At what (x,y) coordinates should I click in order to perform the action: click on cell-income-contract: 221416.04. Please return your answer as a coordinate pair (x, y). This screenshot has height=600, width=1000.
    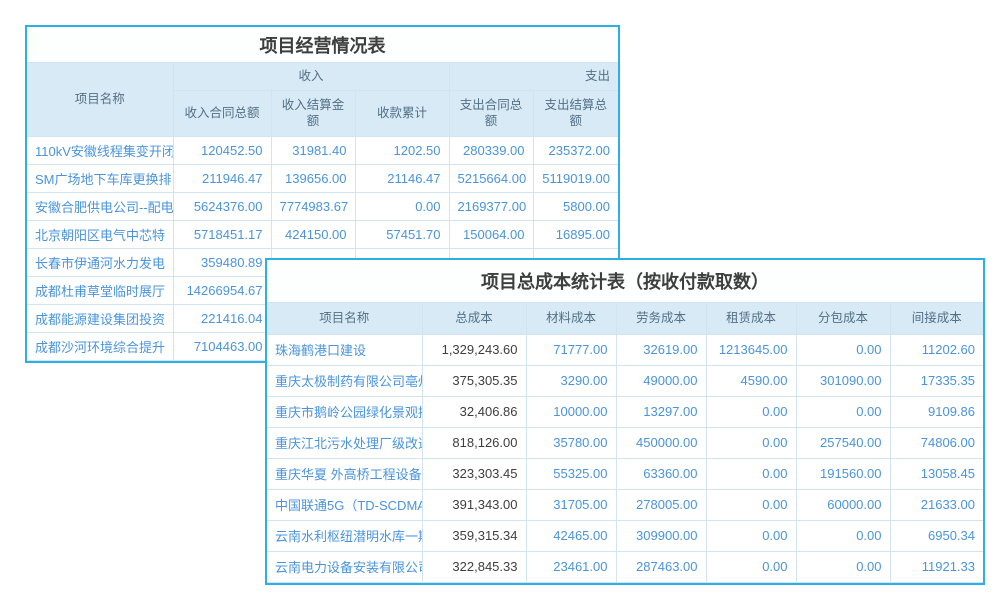
    Looking at the image, I should click on (222, 318).